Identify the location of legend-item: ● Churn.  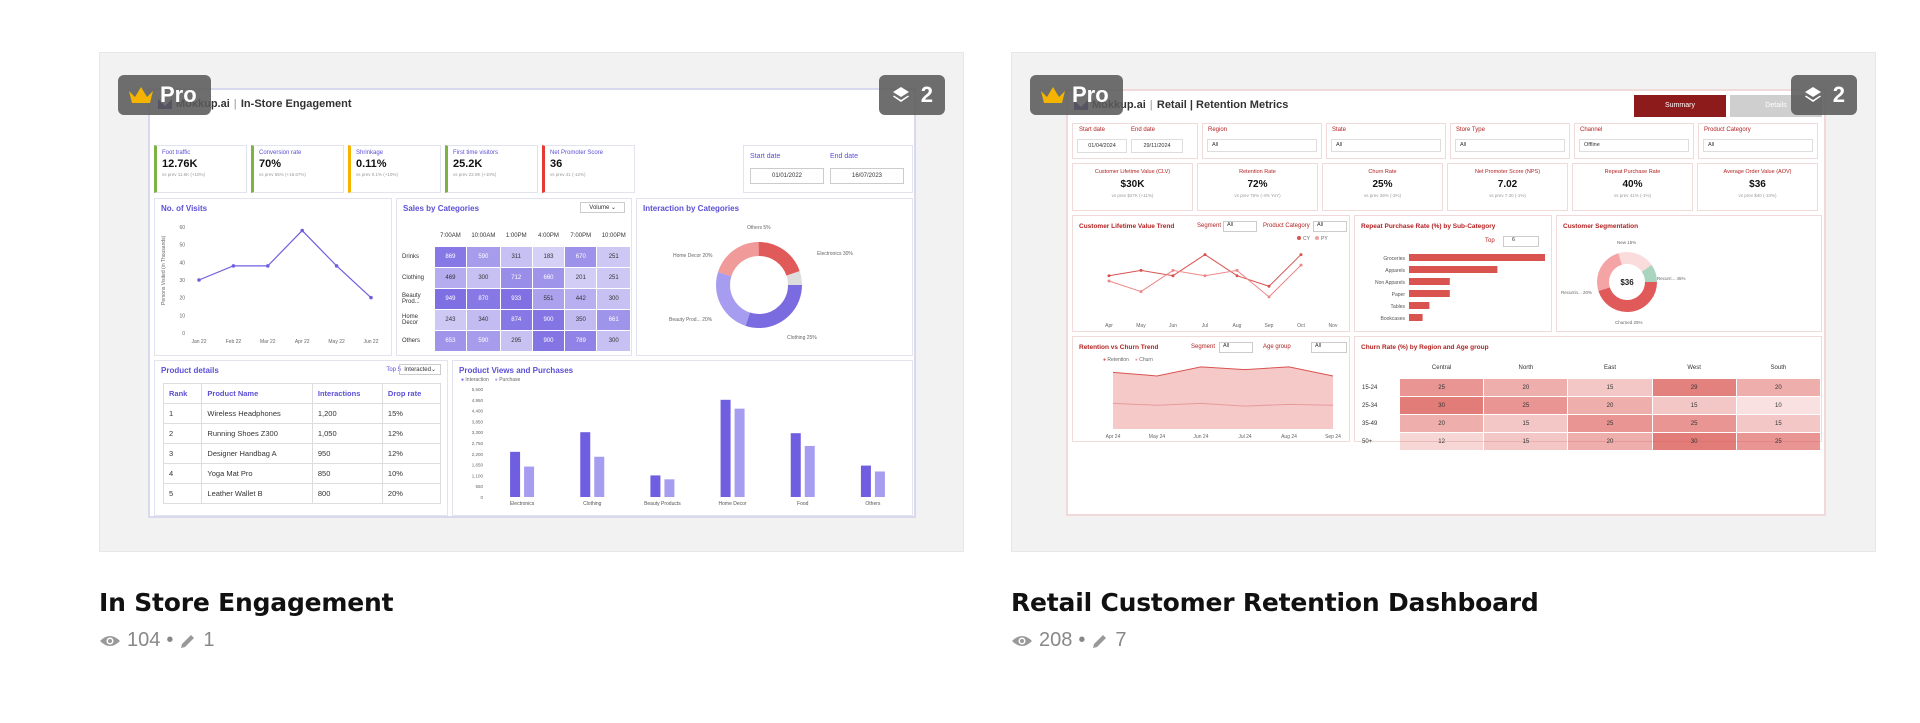
(1143, 360).